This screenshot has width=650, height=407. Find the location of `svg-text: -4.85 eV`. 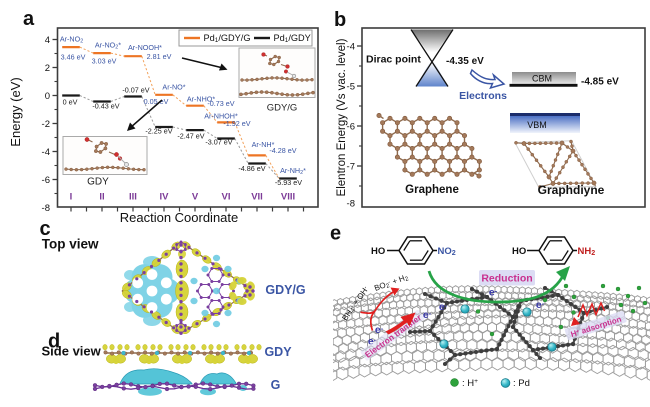

svg-text: -4.85 eV is located at coordinates (600, 82).